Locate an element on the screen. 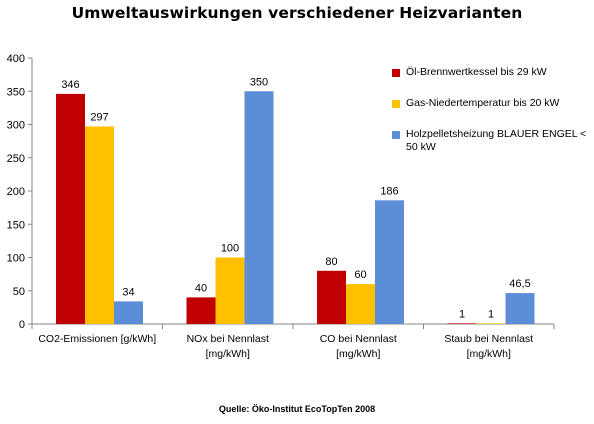 This screenshot has width=594, height=424. data-label-3-1: 1 is located at coordinates (491, 314).